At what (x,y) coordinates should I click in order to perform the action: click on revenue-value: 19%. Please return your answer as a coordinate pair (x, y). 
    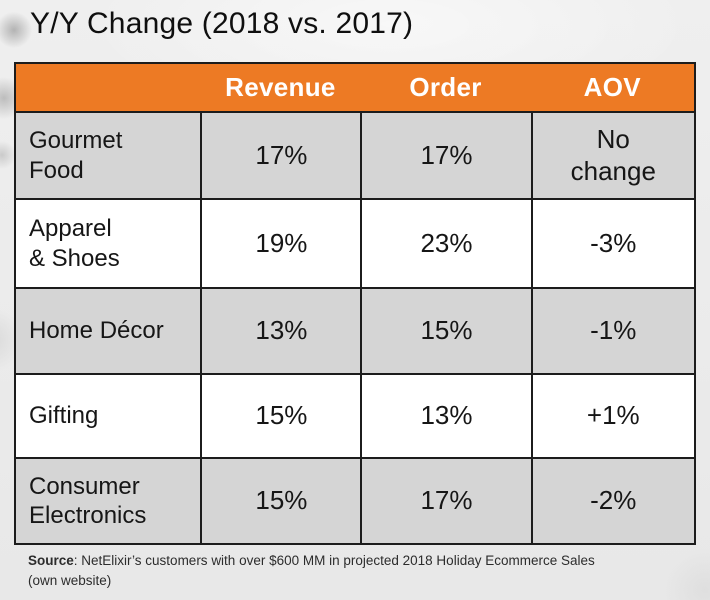
    Looking at the image, I should click on (280, 243).